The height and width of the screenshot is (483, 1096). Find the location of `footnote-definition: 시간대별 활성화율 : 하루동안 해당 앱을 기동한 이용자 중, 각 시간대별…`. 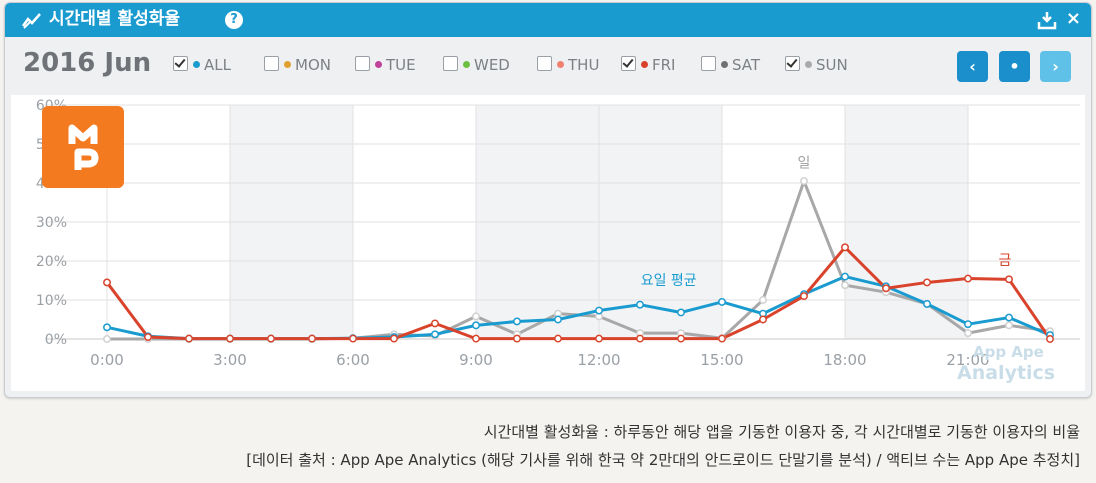

footnote-definition: 시간대별 활성화율 : 하루동안 해당 앱을 기동한 이용자 중, 각 시간대별… is located at coordinates (781, 432).